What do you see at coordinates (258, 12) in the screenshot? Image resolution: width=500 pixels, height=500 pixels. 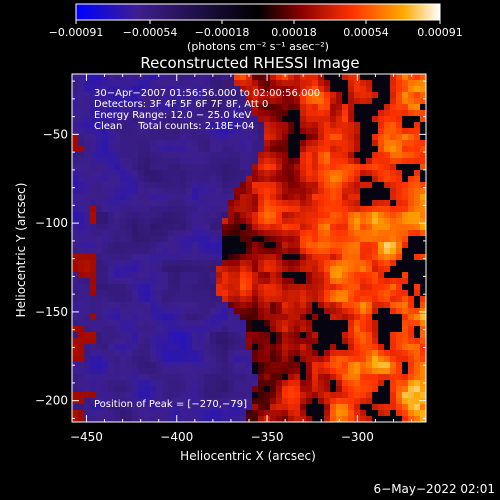 I see `colorbar` at bounding box center [258, 12].